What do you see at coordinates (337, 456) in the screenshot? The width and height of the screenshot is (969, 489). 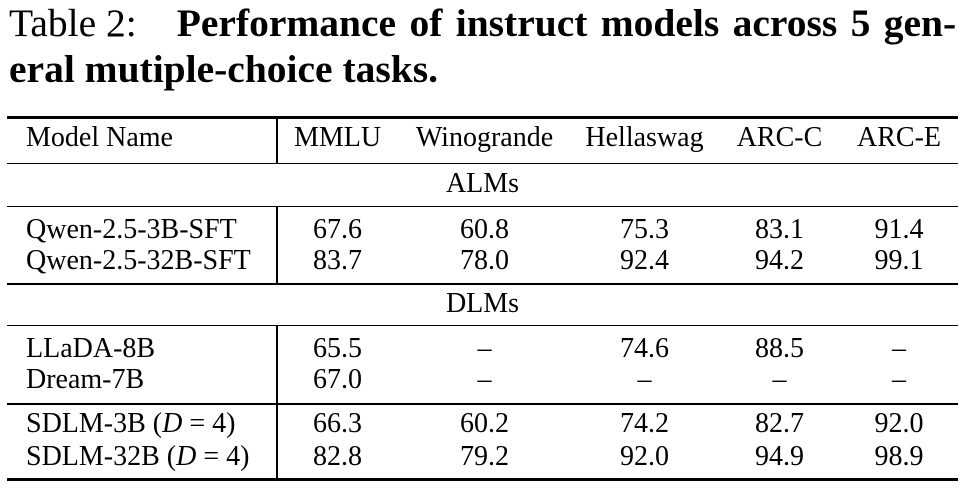 I see `mmlu-cell: 82.8` at bounding box center [337, 456].